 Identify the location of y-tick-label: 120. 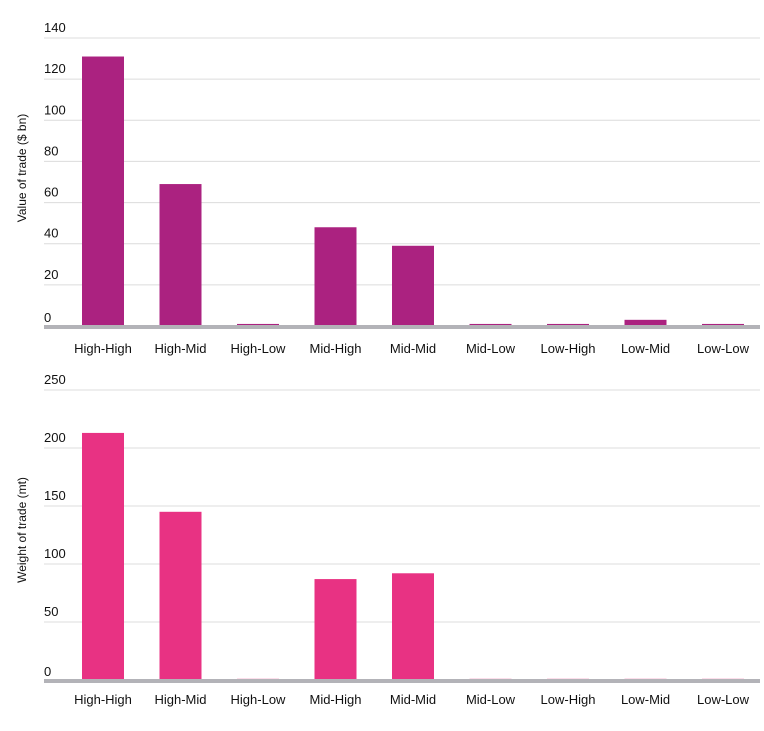
(55, 68).